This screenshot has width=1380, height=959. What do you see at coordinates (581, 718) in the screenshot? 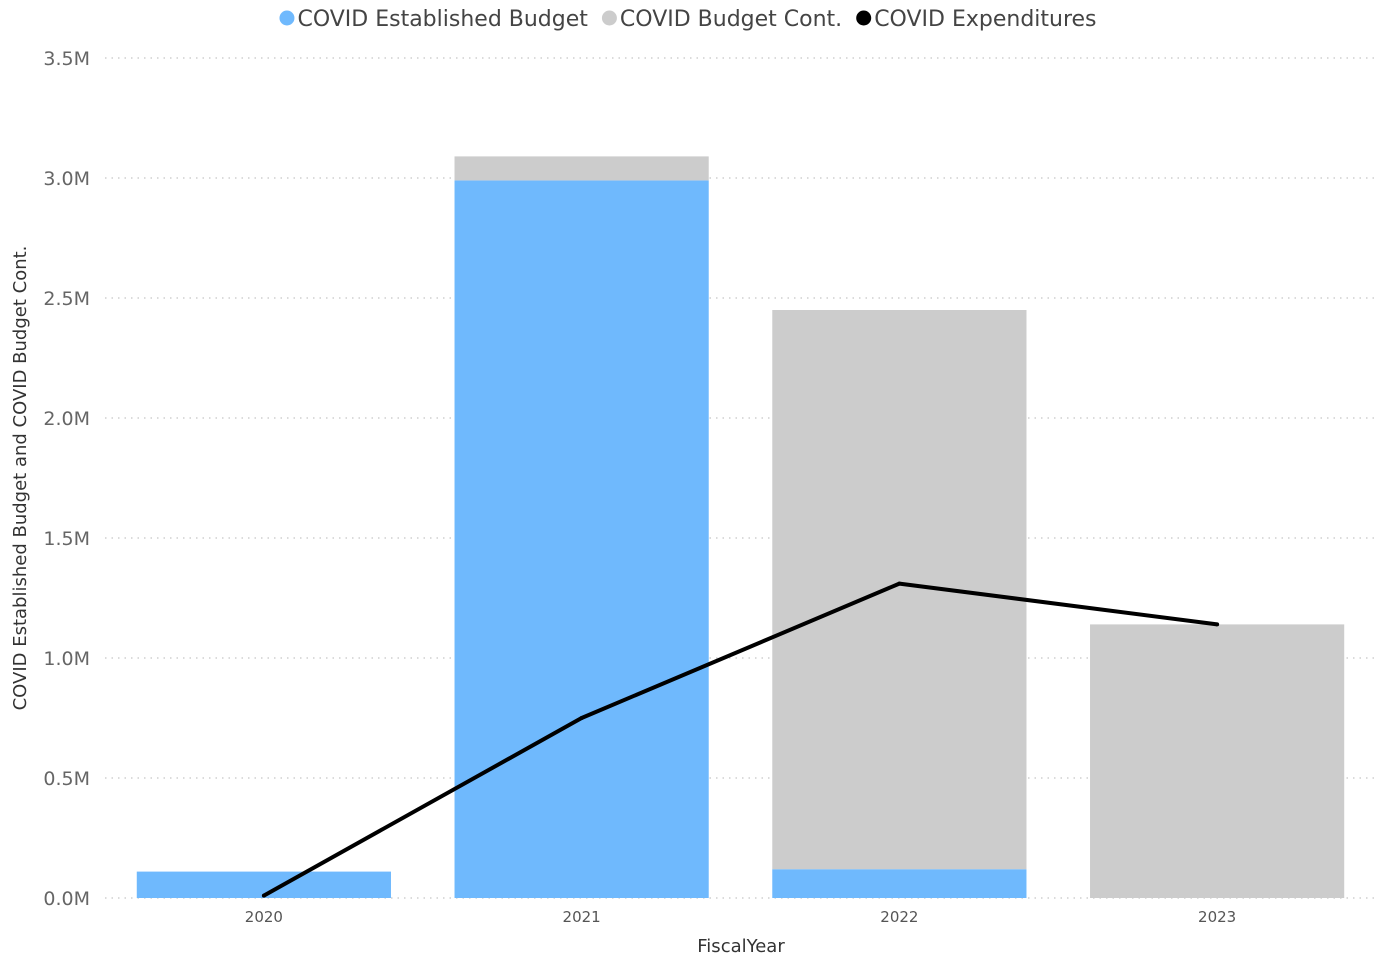
I see `line-point-2021` at bounding box center [581, 718].